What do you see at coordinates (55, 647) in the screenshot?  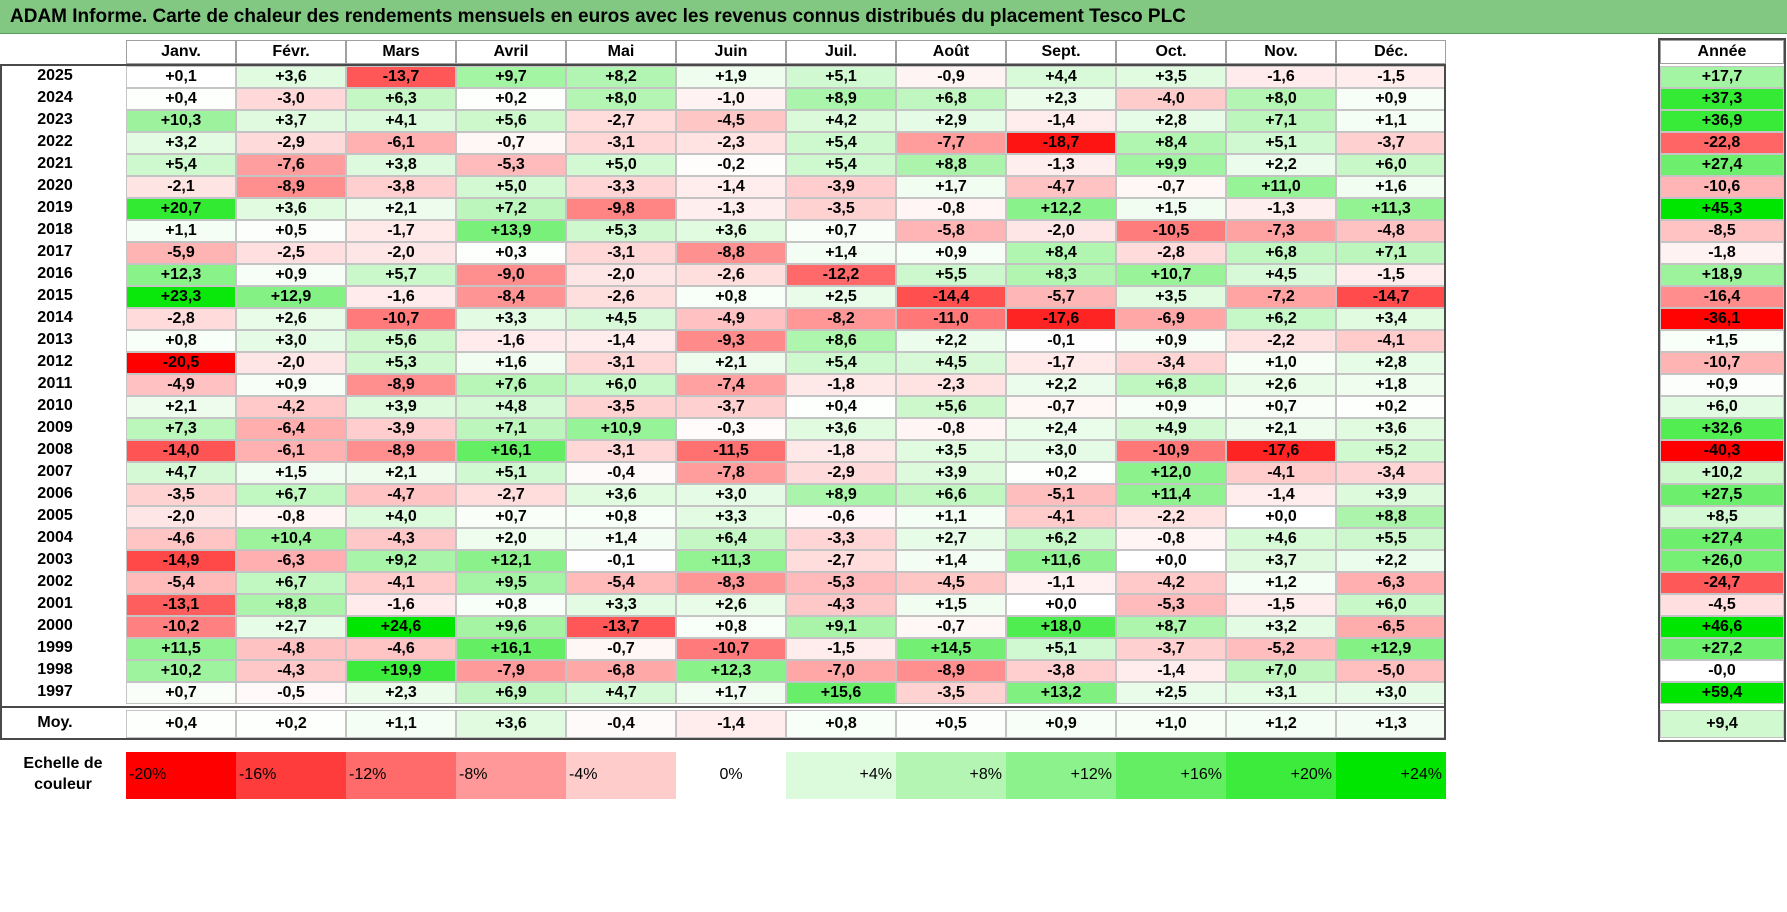 I see `row-label: 1999` at bounding box center [55, 647].